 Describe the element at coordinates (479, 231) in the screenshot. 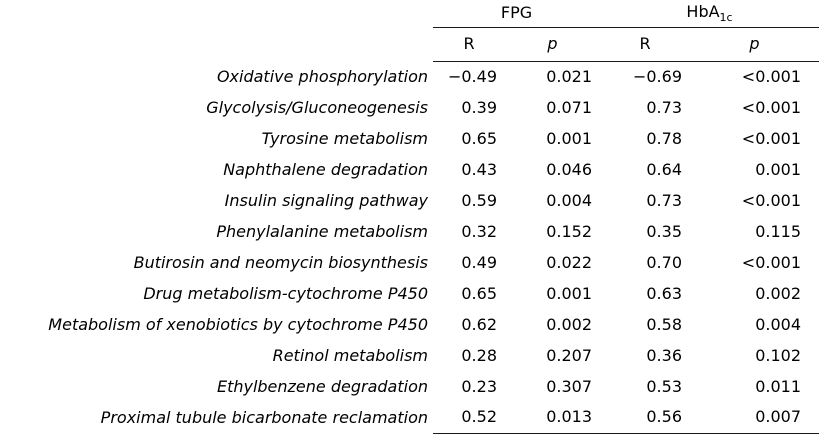

I see `fpg-r-value: 0.32` at that location.